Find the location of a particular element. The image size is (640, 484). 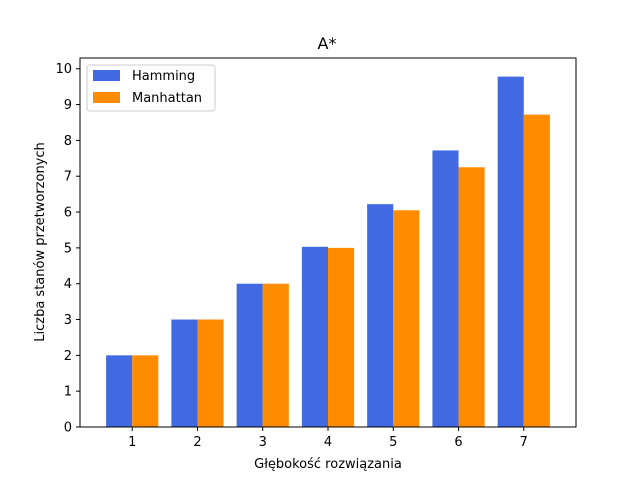

y-tick-label: 6 is located at coordinates (68, 213).